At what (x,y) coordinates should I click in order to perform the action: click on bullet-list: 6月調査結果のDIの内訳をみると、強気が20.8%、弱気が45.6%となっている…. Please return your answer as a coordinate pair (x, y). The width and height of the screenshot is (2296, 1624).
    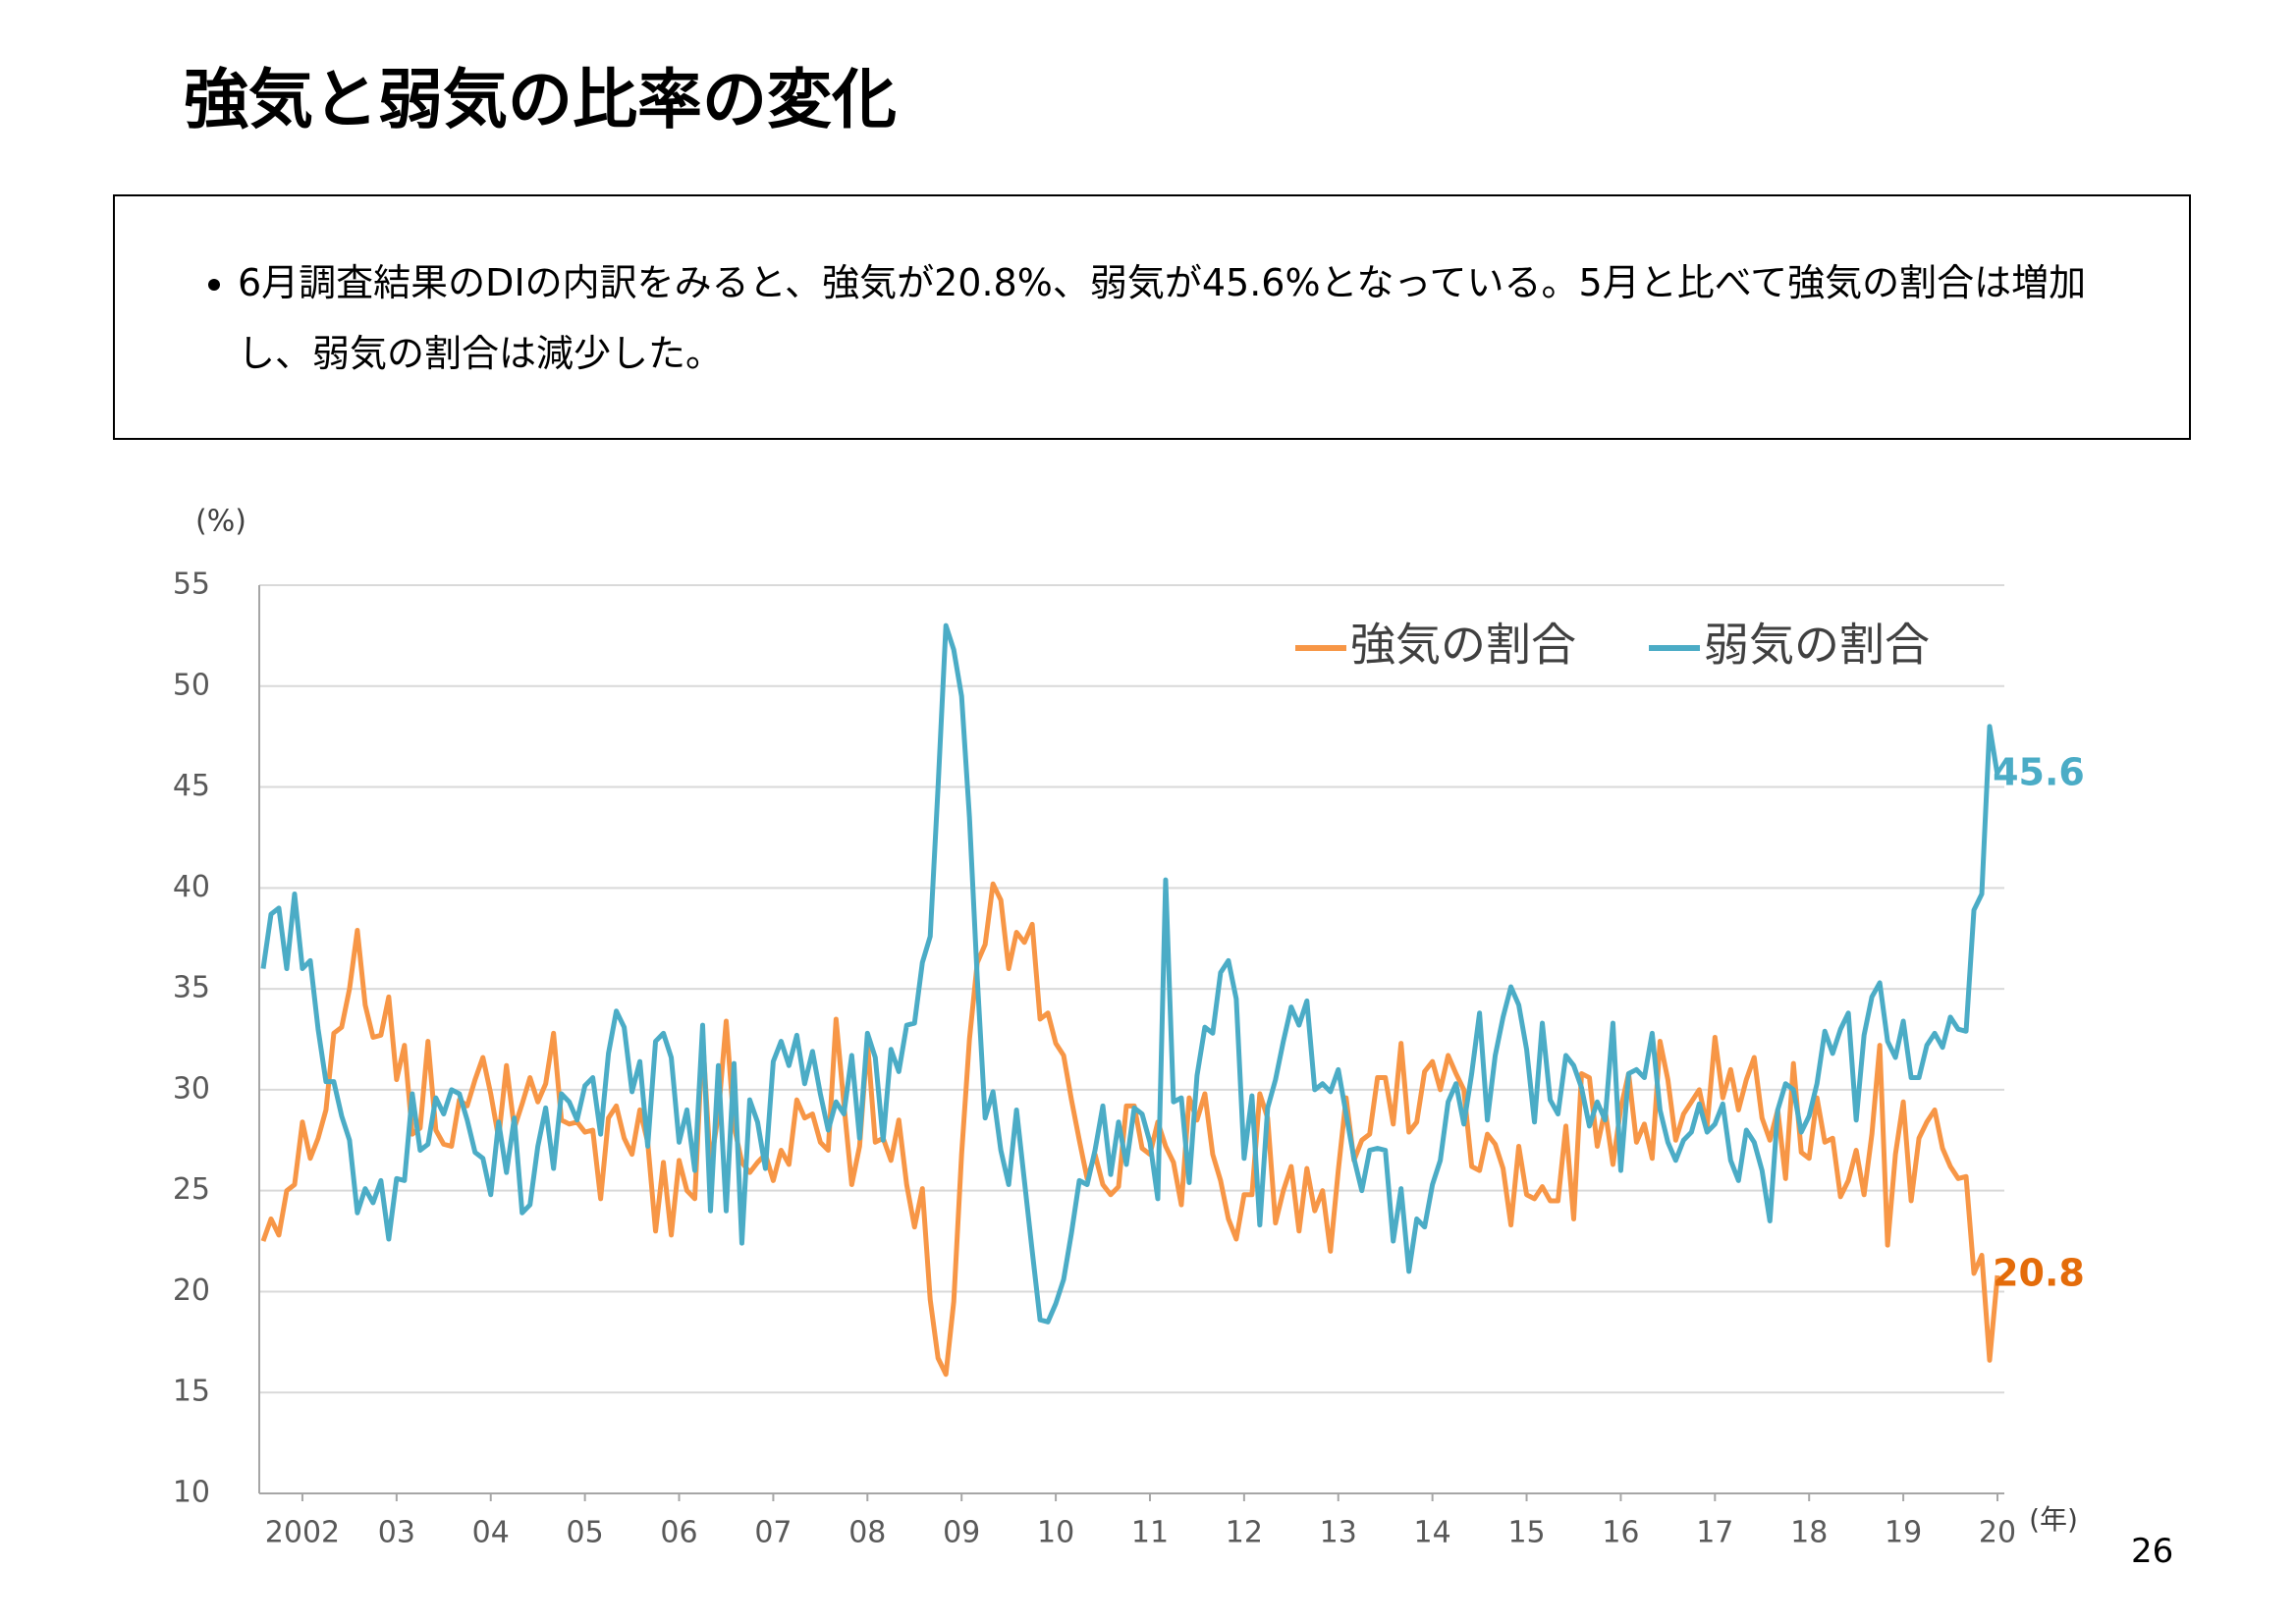
    Looking at the image, I should click on (1134, 318).